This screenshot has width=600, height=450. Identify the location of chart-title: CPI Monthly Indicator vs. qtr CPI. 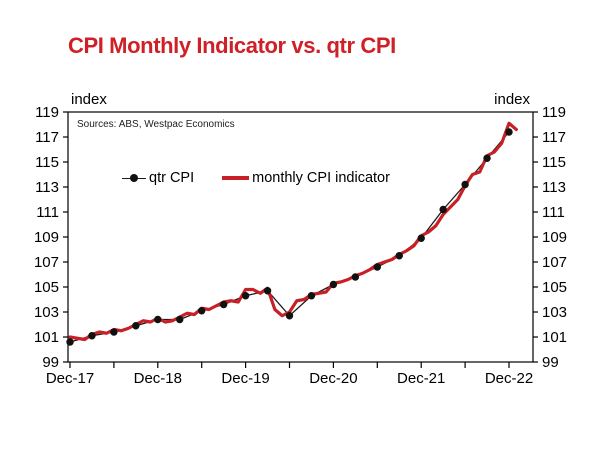
(232, 45).